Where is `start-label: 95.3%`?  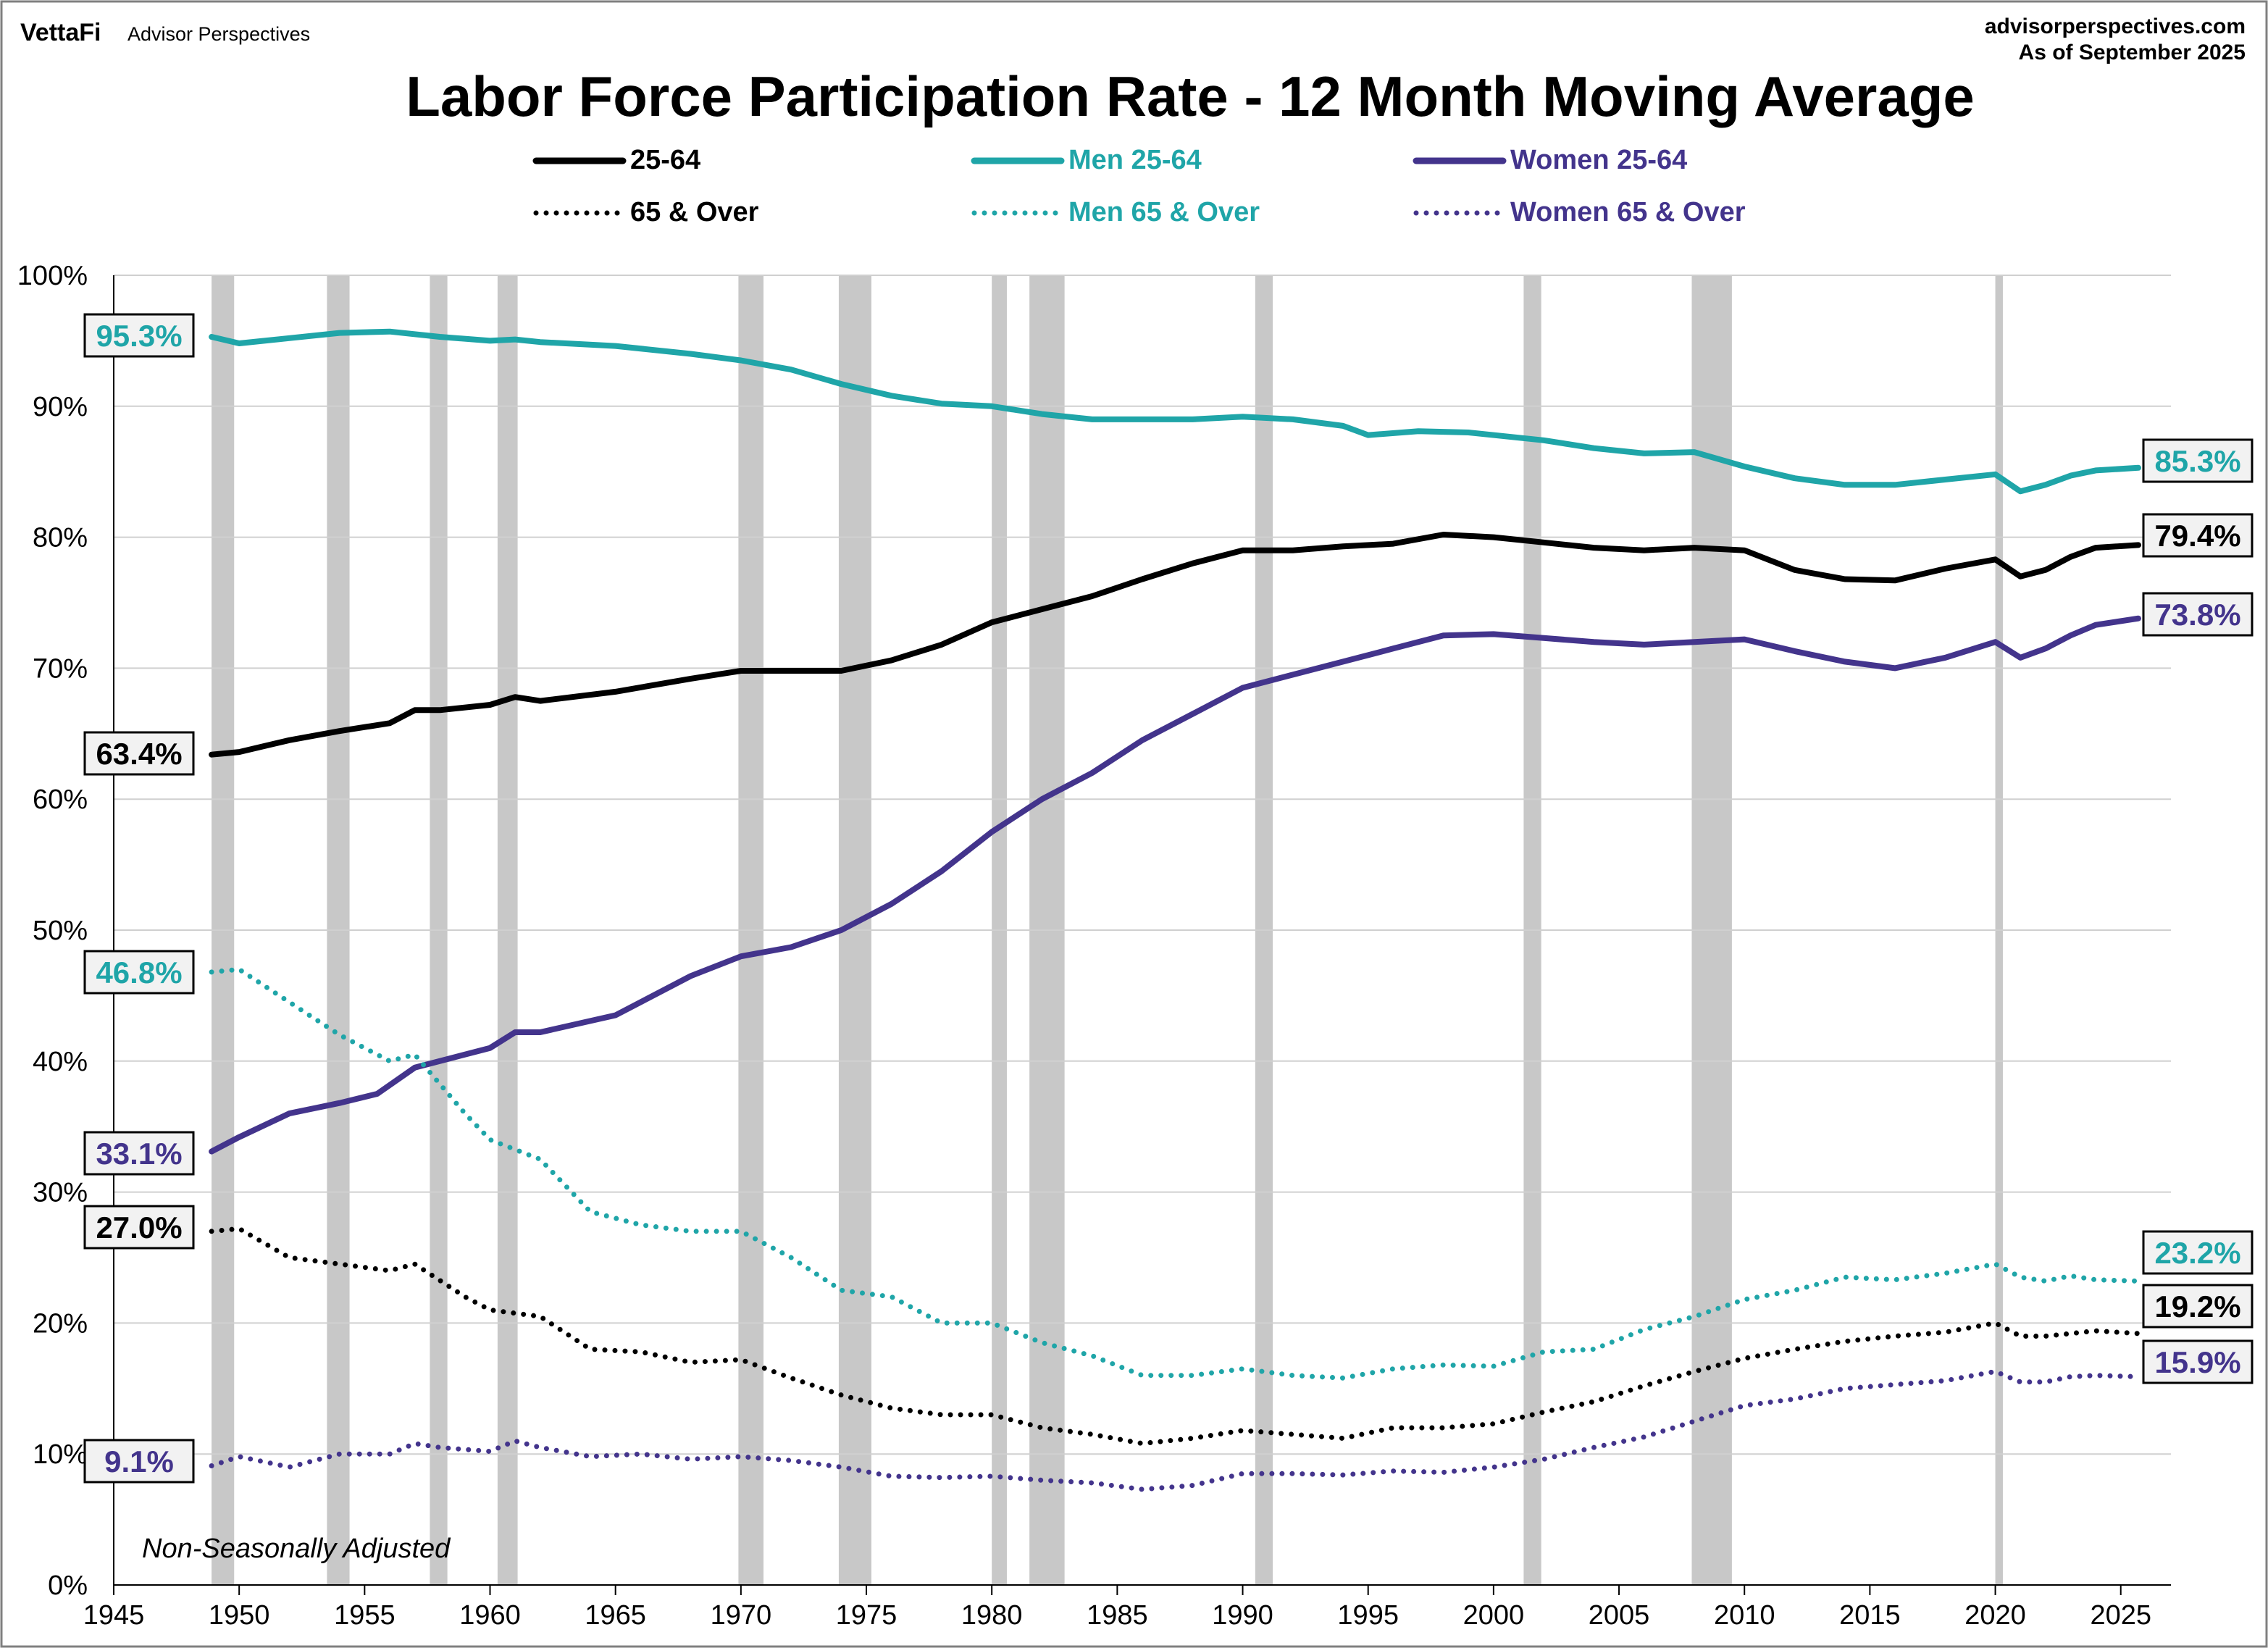
start-label: 95.3% is located at coordinates (139, 336).